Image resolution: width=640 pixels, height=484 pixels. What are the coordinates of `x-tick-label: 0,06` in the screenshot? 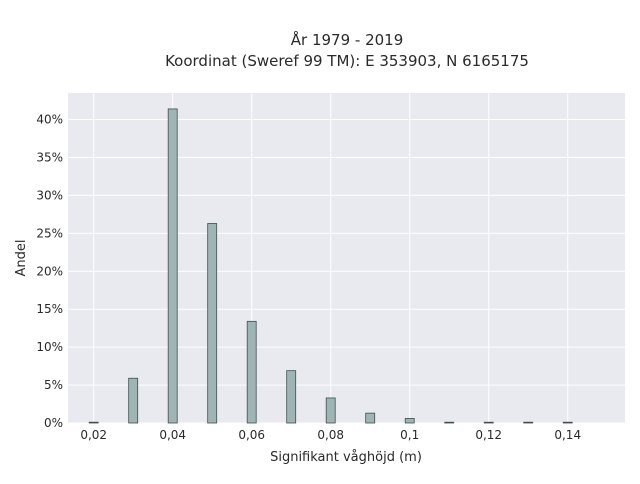 It's located at (251, 435).